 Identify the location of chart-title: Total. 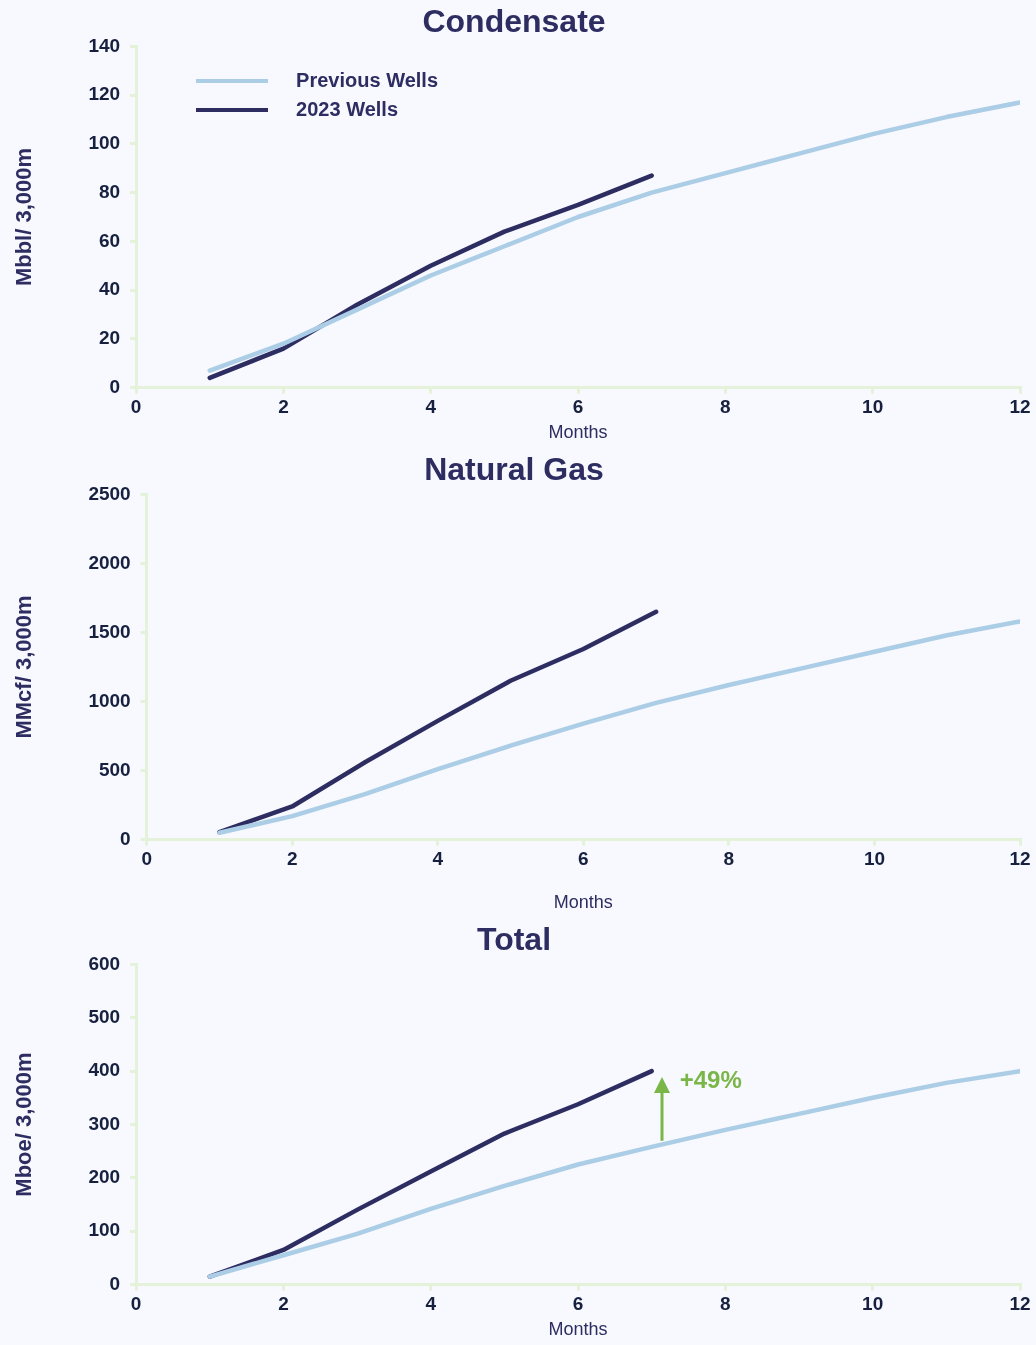
(514, 939).